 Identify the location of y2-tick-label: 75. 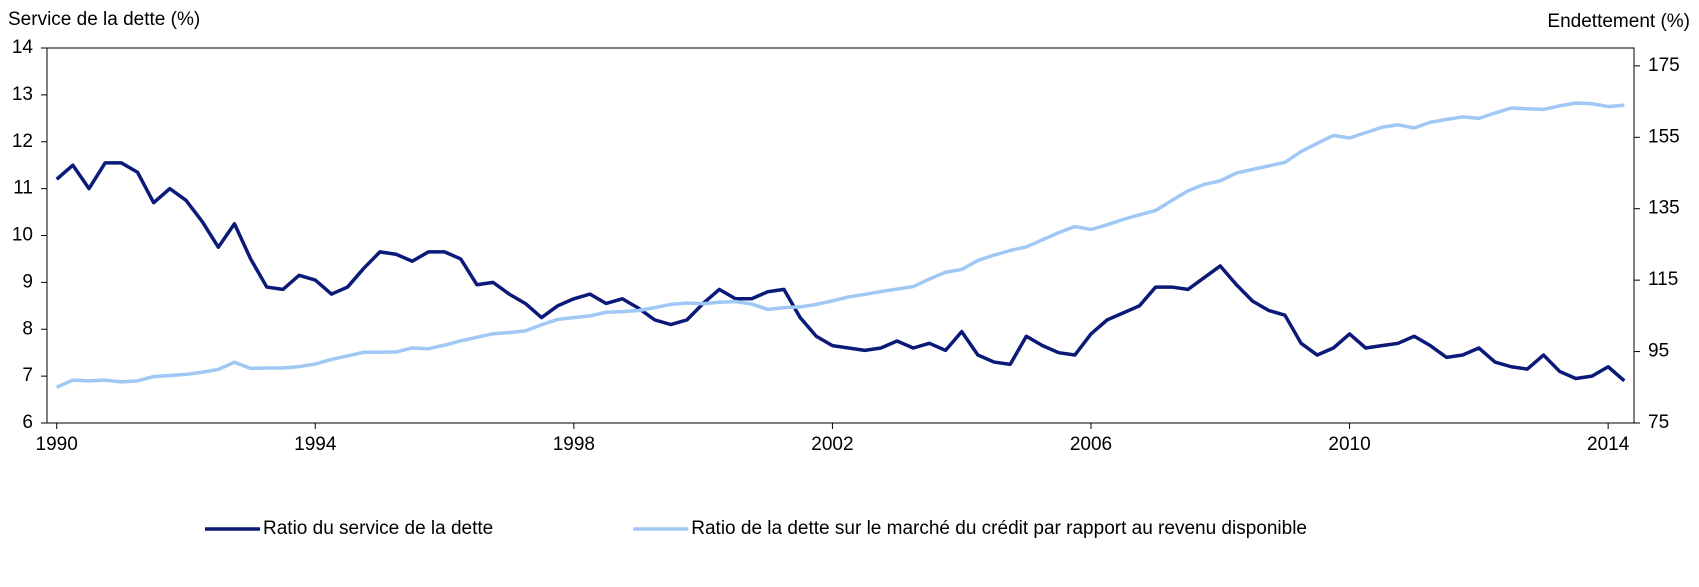
(1658, 422).